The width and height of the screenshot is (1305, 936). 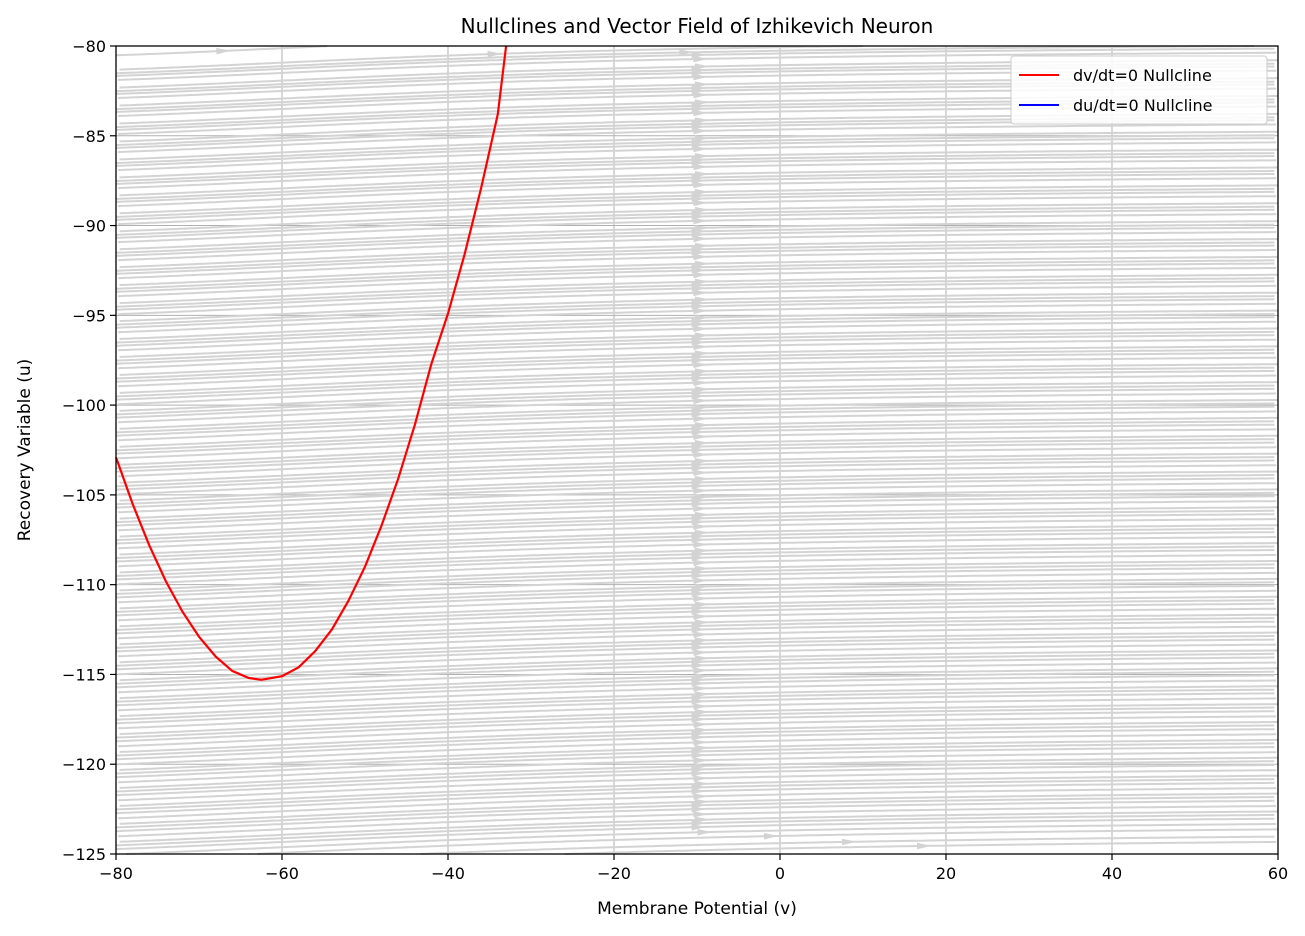 What do you see at coordinates (84, 764) in the screenshot?
I see `y-tick-label: −120` at bounding box center [84, 764].